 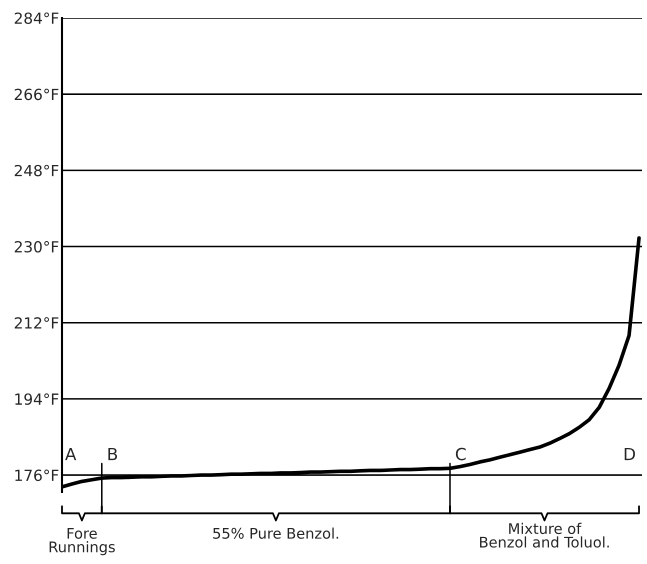 What do you see at coordinates (629, 454) in the screenshot?
I see `annotation: D` at bounding box center [629, 454].